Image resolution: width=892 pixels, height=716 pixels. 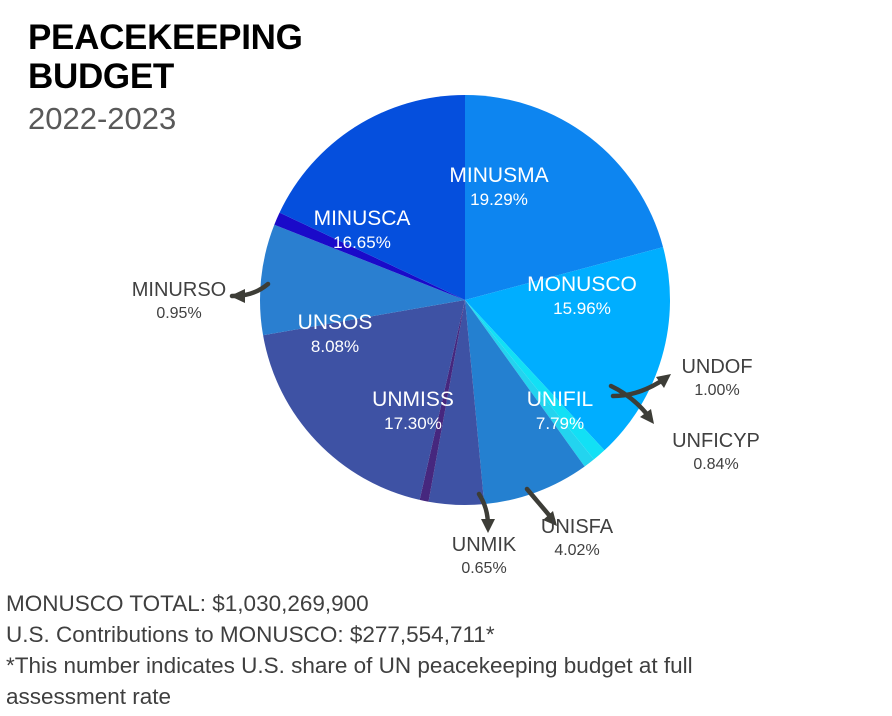 What do you see at coordinates (187, 603) in the screenshot?
I see `footer-total: MONUSCO TOTAL: $1,030,269,900` at bounding box center [187, 603].